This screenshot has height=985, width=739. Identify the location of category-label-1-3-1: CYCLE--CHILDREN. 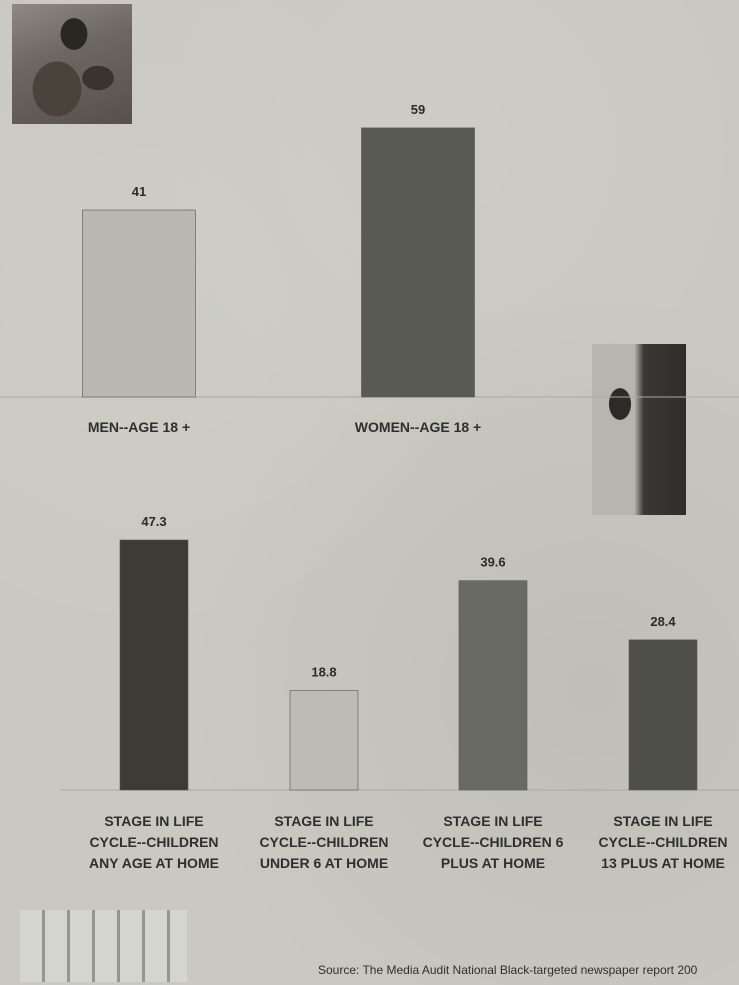
(662, 842).